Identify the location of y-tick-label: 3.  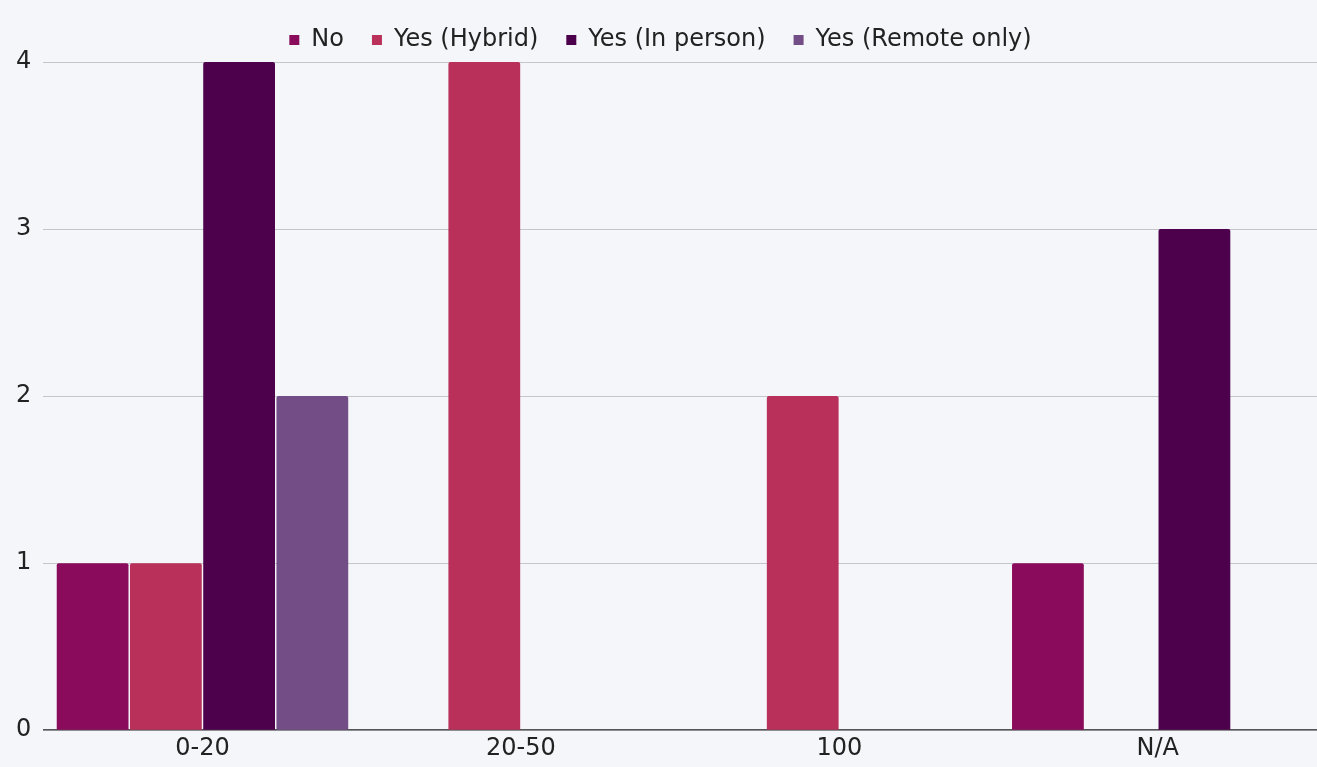
(23, 227).